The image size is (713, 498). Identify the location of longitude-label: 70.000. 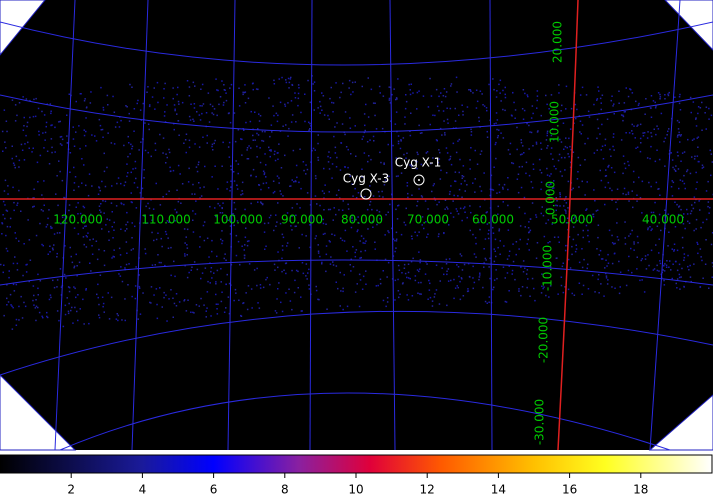
(428, 220).